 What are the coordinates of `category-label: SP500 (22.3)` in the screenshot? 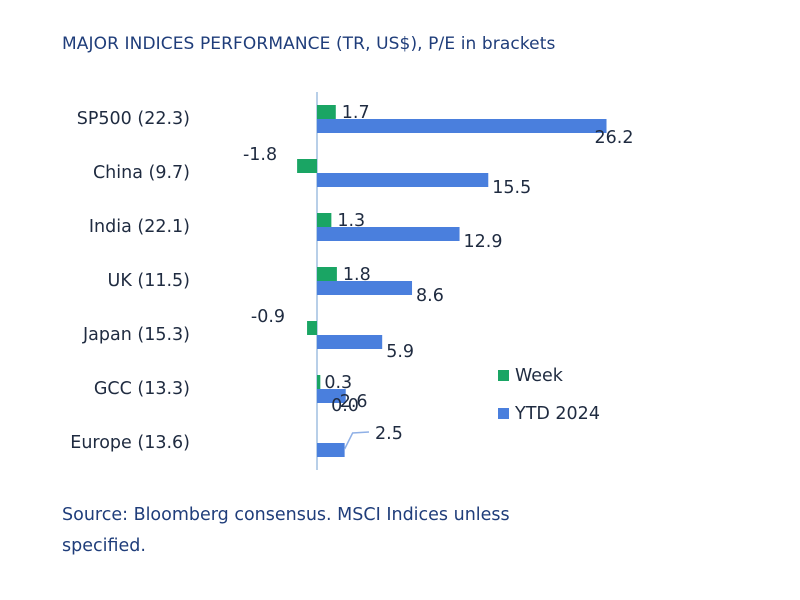 It's located at (133, 119).